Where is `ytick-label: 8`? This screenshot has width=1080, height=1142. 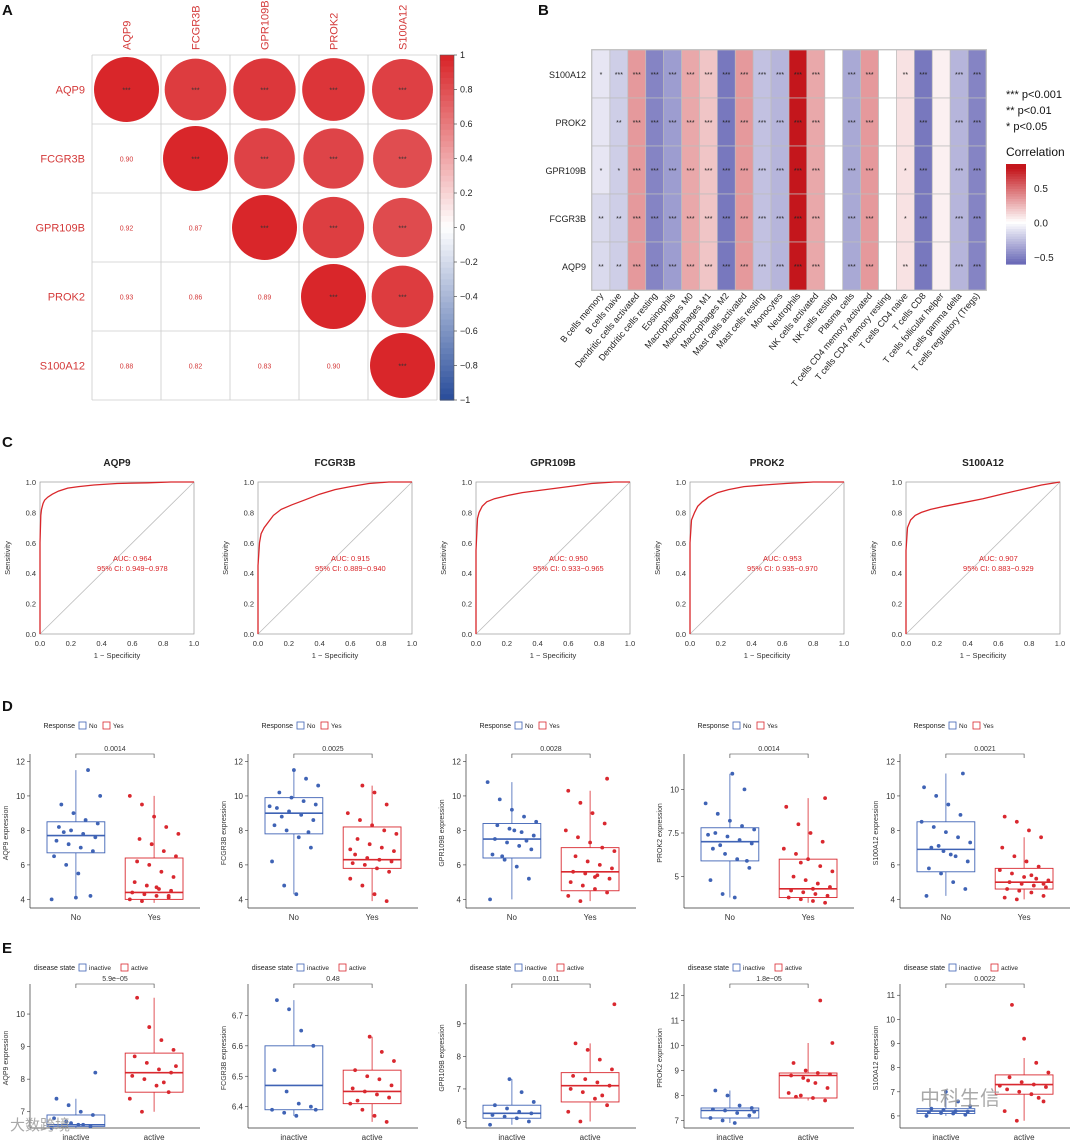 ytick-label: 8 is located at coordinates (23, 1079).